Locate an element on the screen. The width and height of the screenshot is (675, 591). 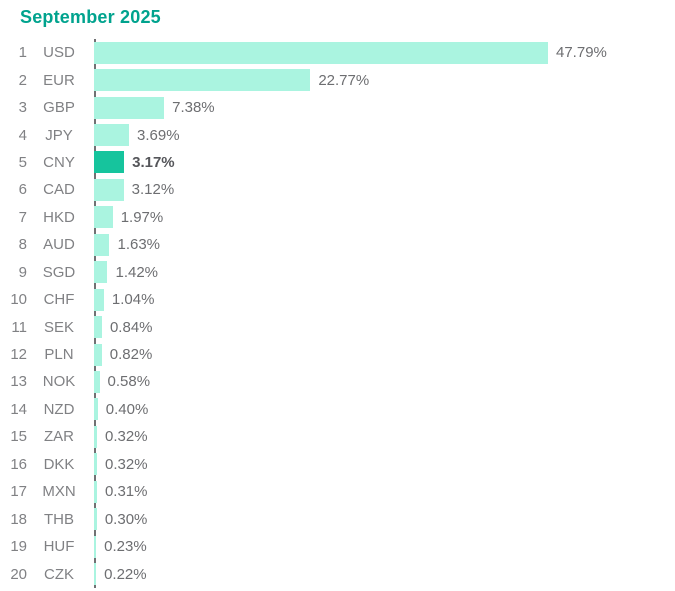
value-label: 0.58% is located at coordinates (129, 382).